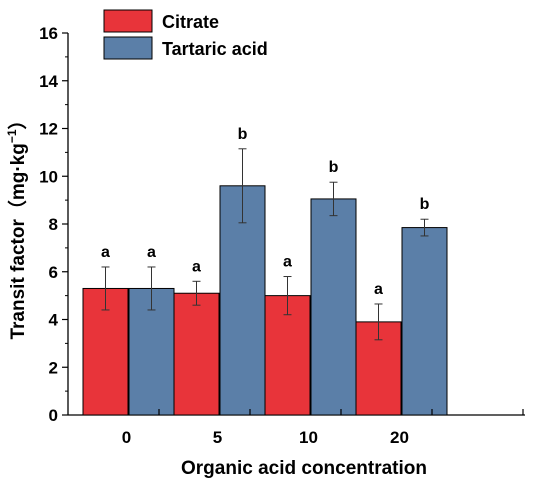 This screenshot has height=487, width=550. Describe the element at coordinates (17, 119) in the screenshot. I see `y-axis-title-end: ）` at that location.